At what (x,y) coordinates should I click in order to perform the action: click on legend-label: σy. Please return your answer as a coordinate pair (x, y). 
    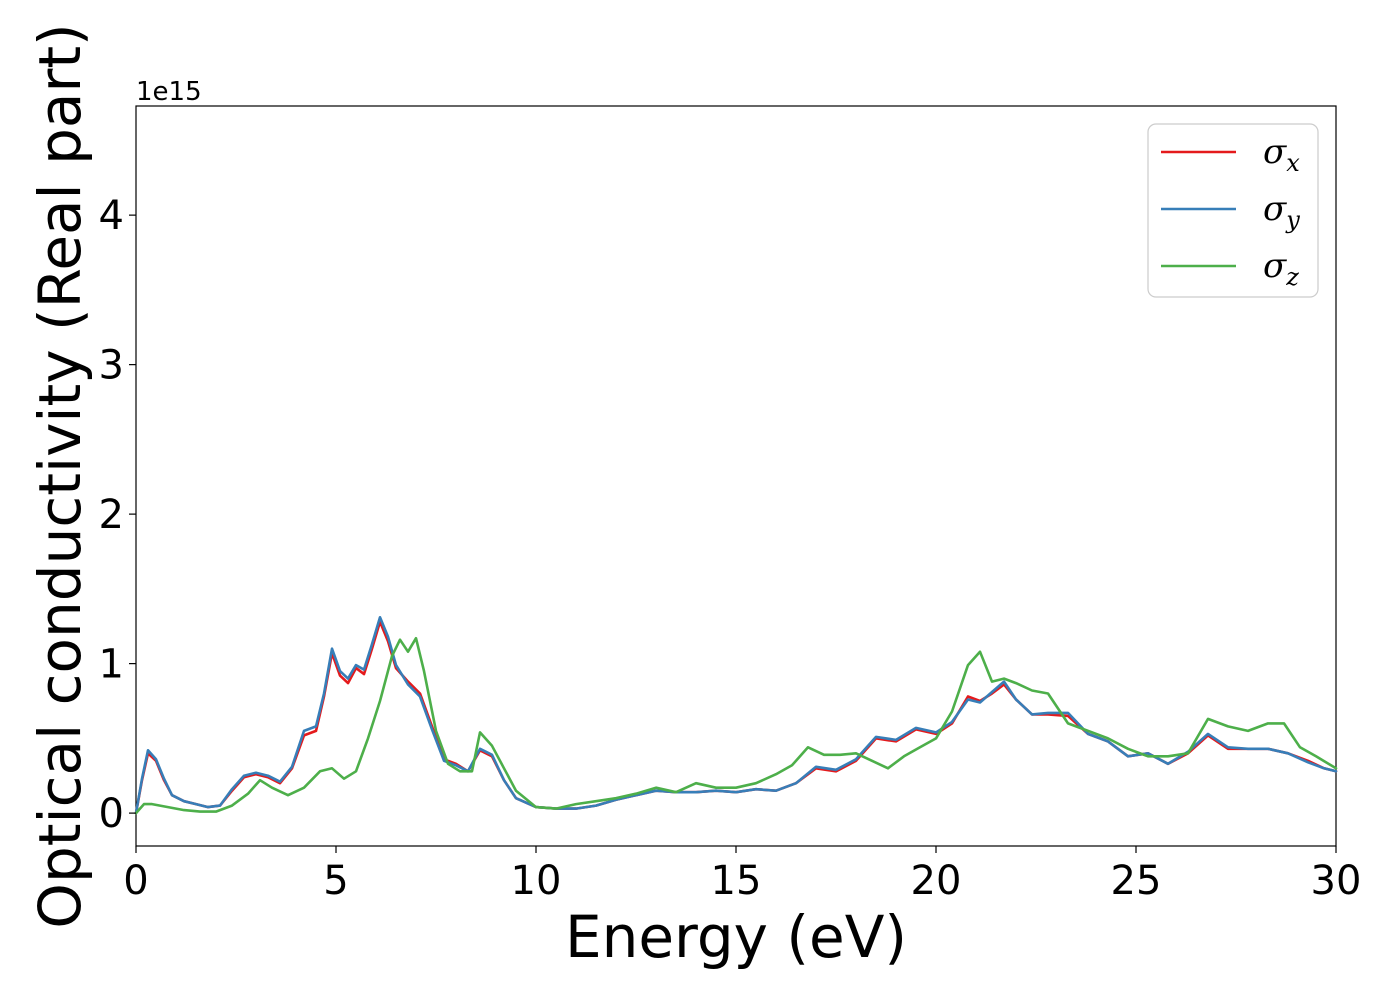
    Looking at the image, I should click on (1281, 211).